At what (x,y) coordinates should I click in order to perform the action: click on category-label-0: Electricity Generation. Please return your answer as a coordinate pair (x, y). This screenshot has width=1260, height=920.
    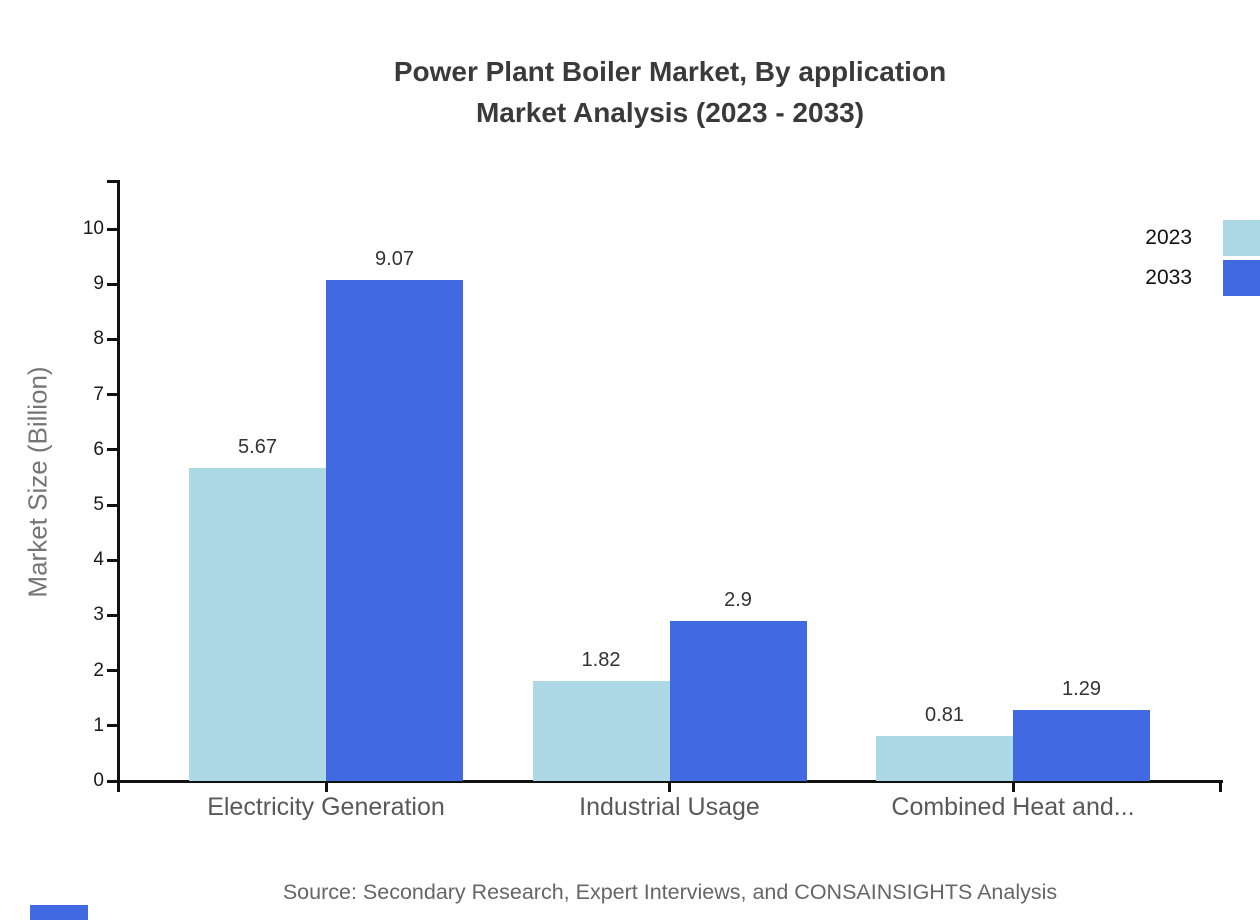
    Looking at the image, I should click on (326, 807).